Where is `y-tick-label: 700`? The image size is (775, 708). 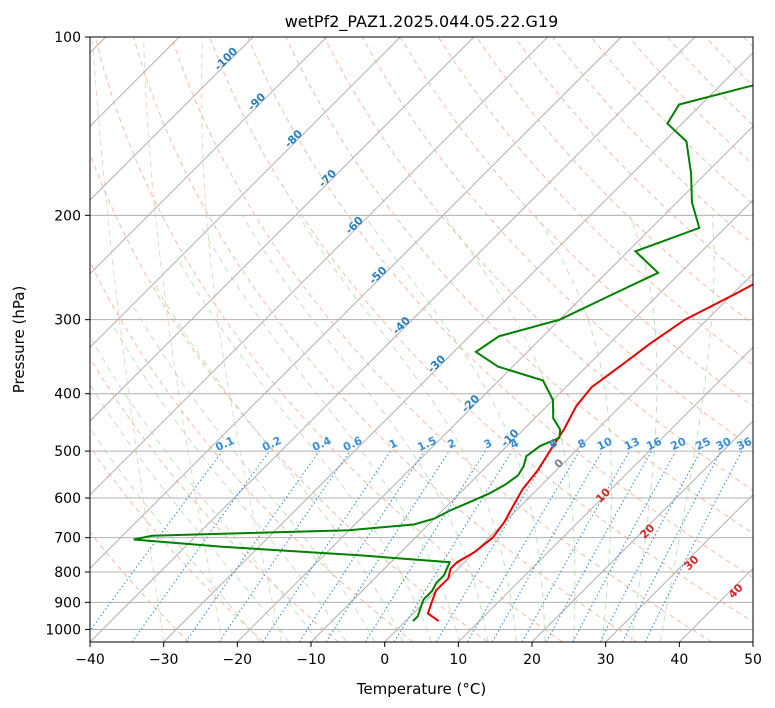 y-tick-label: 700 is located at coordinates (67, 539).